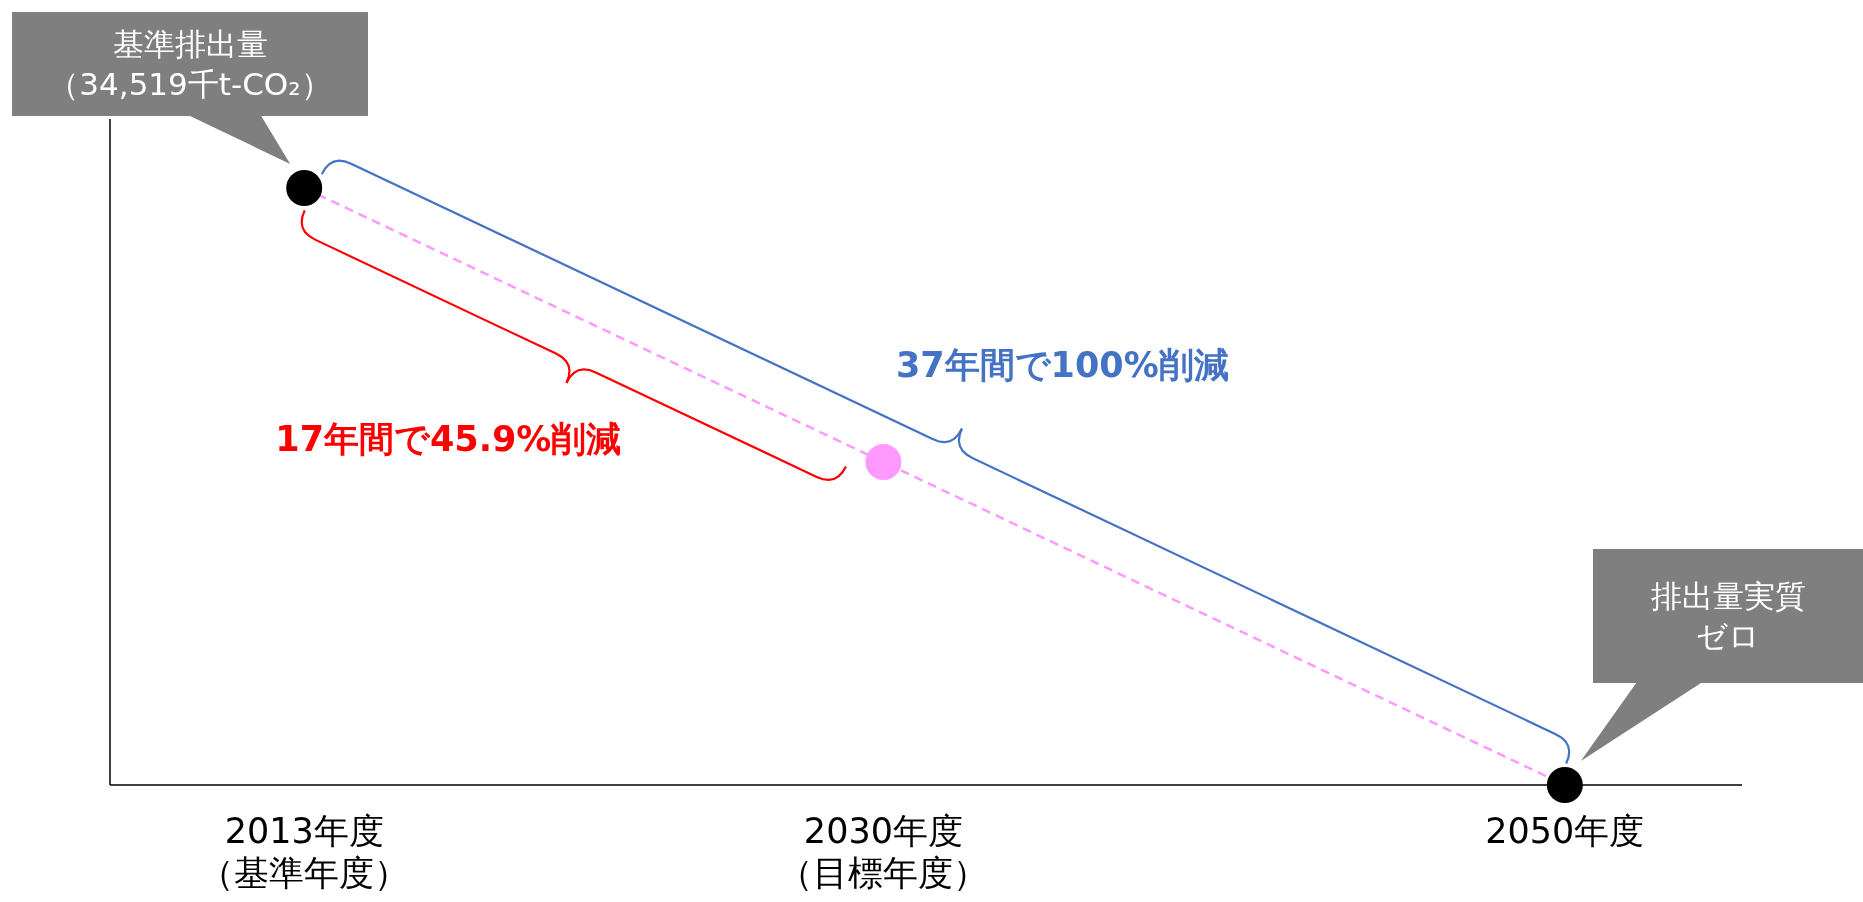 Image resolution: width=1863 pixels, height=902 pixels. Describe the element at coordinates (190, 64) in the screenshot. I see `annotation: 基準排出量（34,519千t-CO₂）` at that location.